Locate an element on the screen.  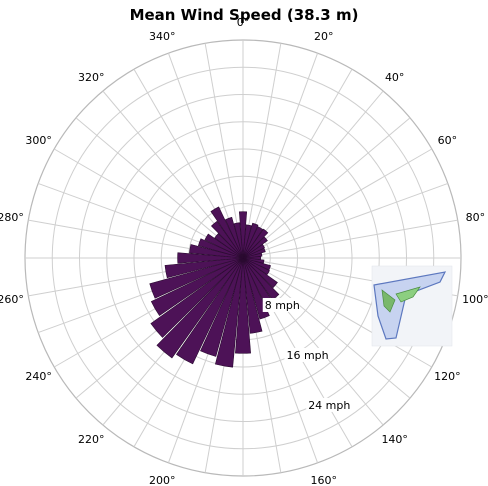
angle-tick-label: 0° is located at coordinates (243, 22).